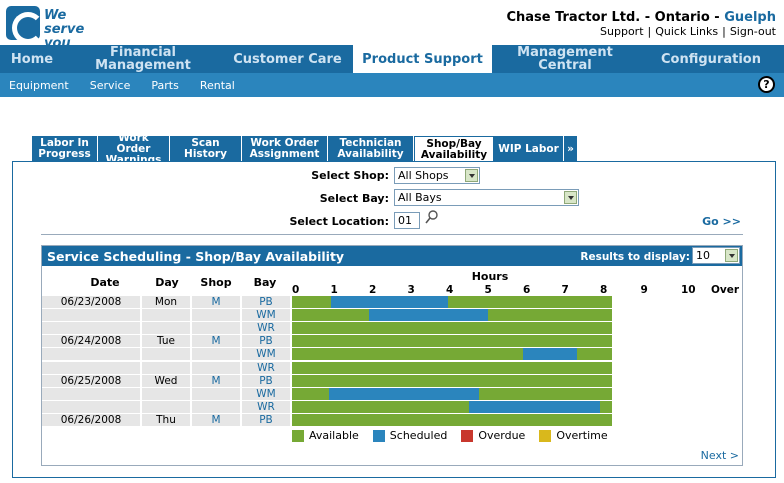 This screenshot has height=483, width=784. Describe the element at coordinates (687, 31) in the screenshot. I see `quick-links-link: Quick Links` at that location.